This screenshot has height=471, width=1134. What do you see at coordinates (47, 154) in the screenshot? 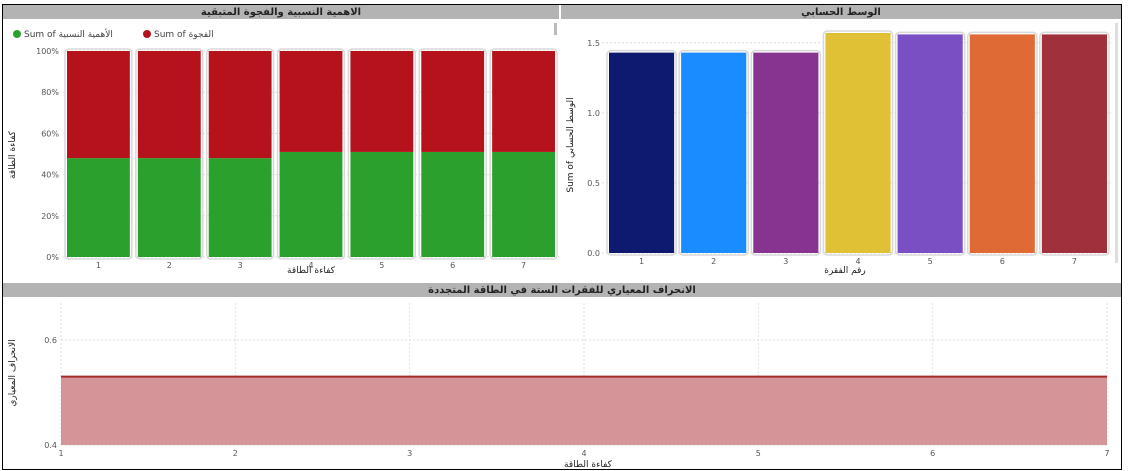
I see `y-axis-ticks: 0% 20% 40% 60% 80% 100%` at bounding box center [47, 154].